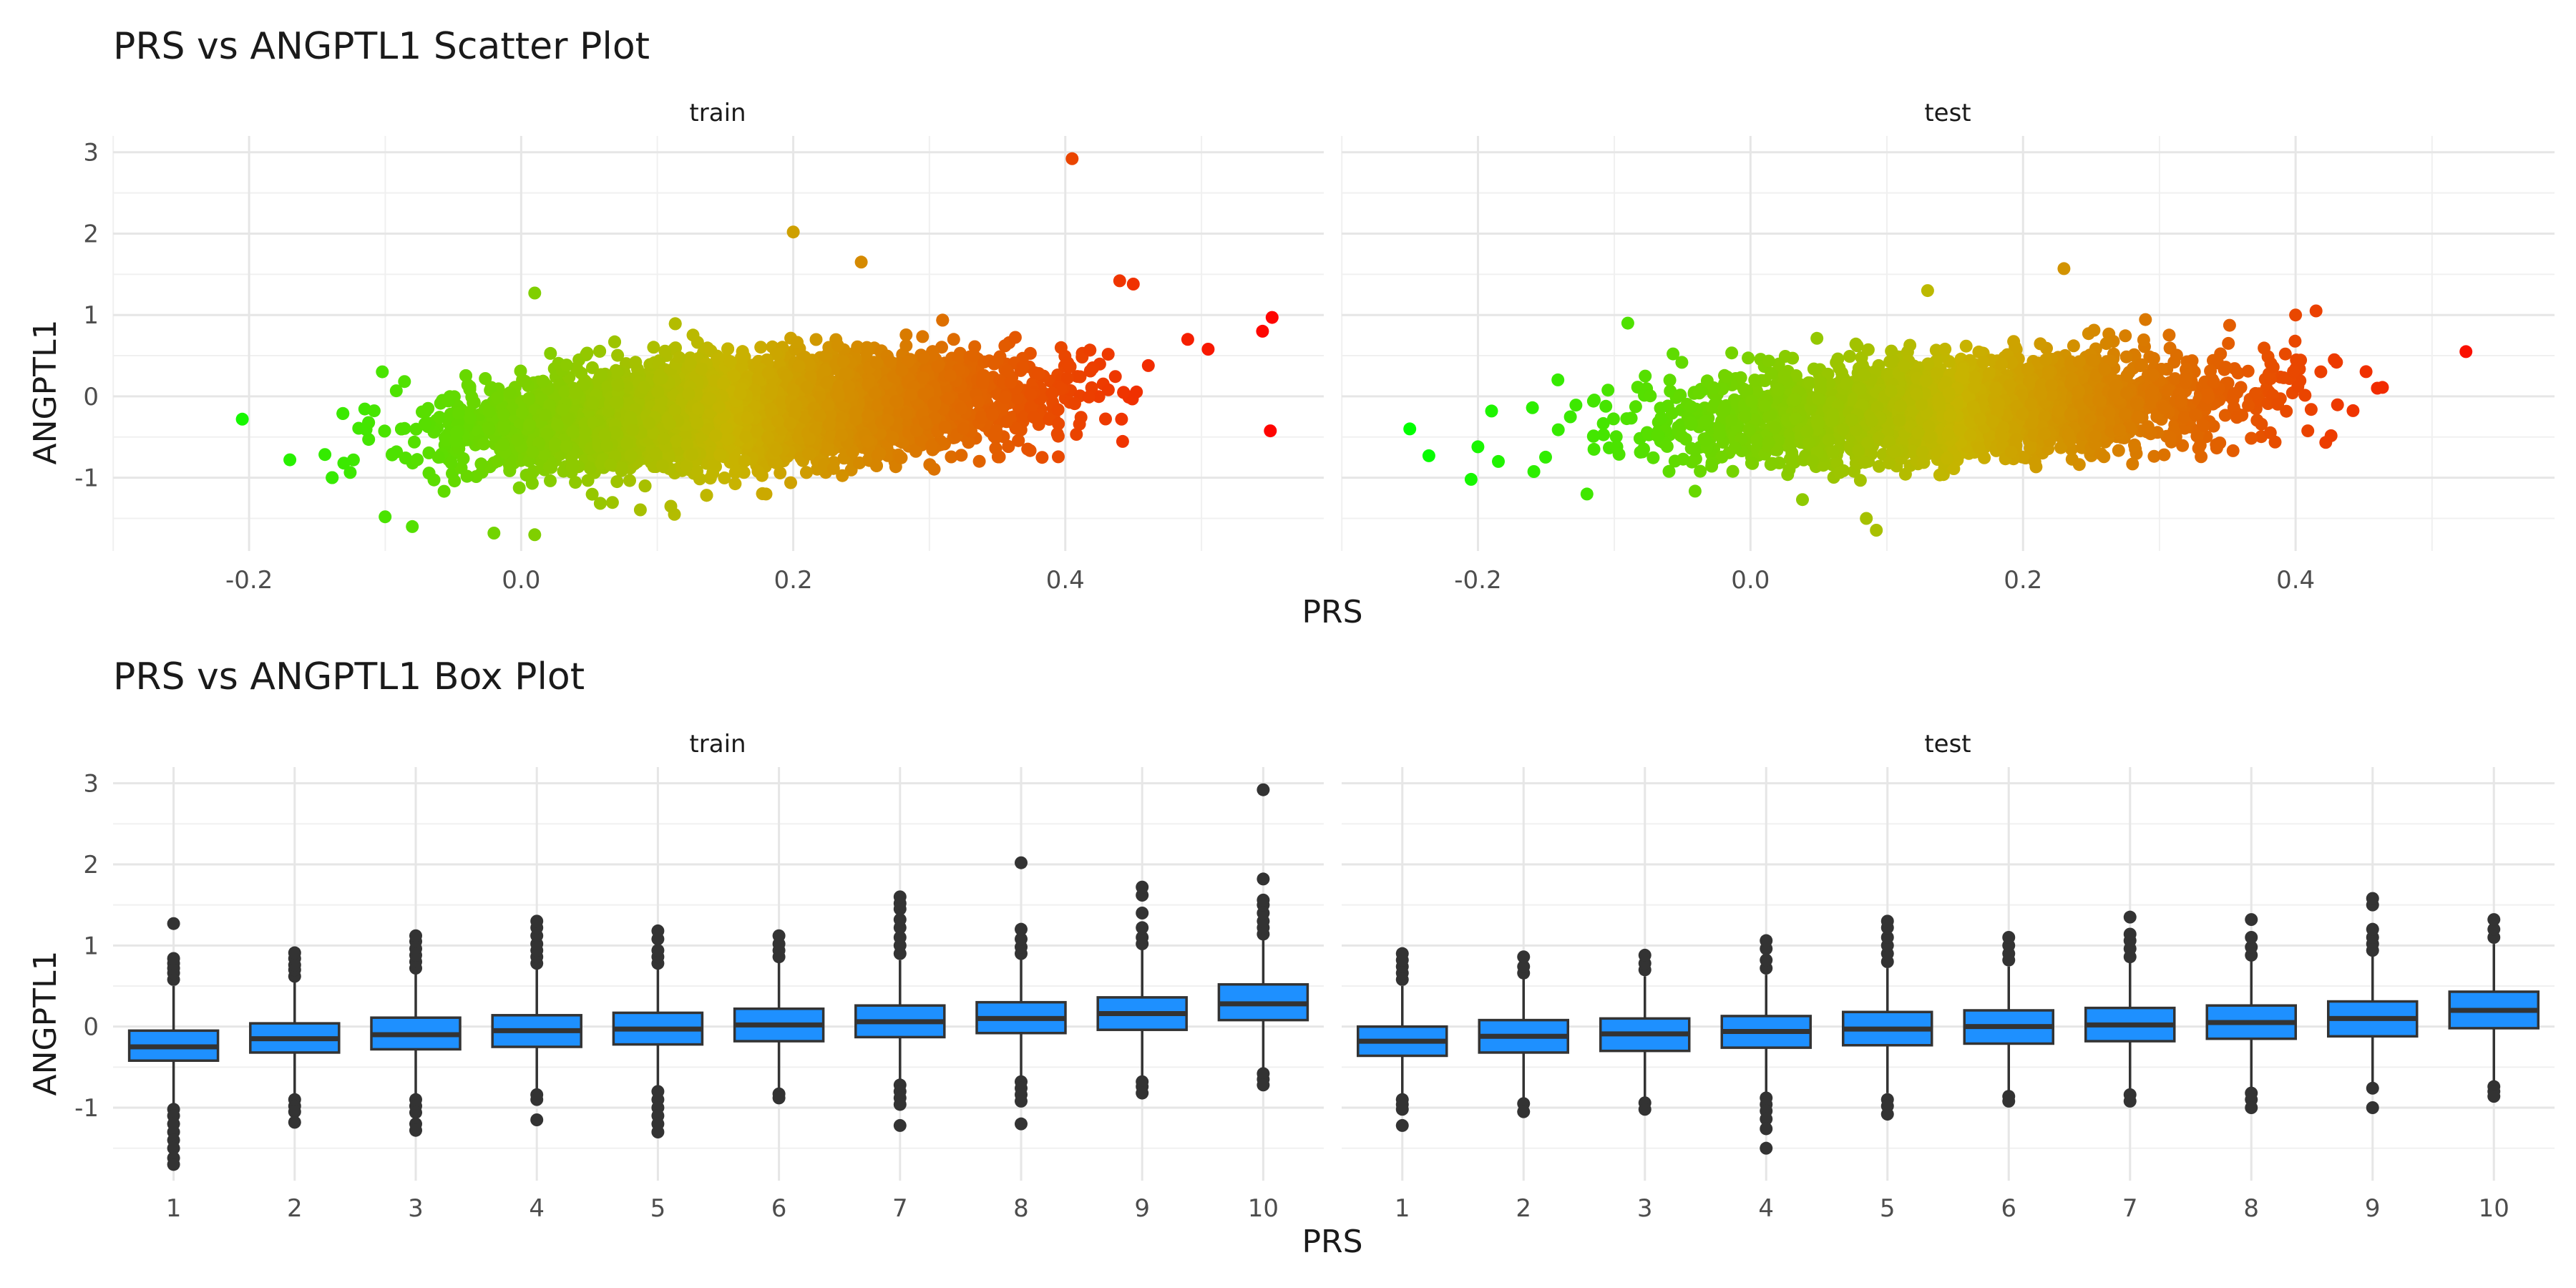 The width and height of the screenshot is (2576, 1288). I want to click on scatter-strip-test: test, so click(1947, 113).